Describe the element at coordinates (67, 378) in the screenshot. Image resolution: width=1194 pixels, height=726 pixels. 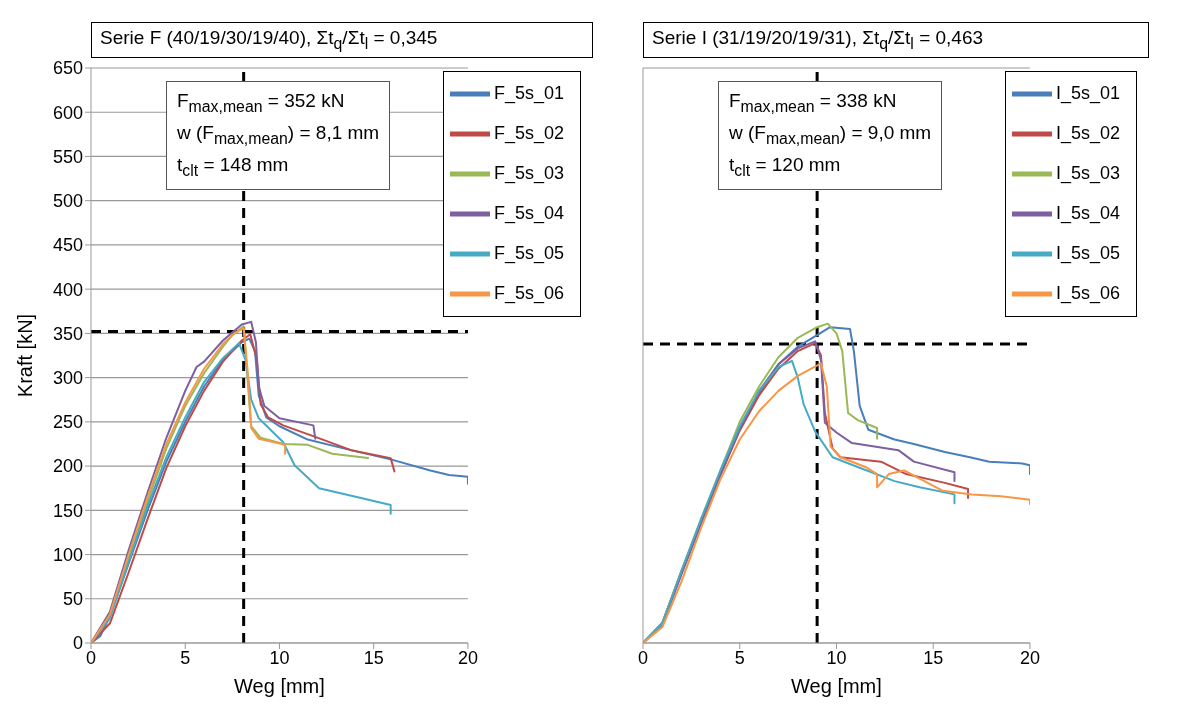
I see `y-tick-label: 300` at that location.